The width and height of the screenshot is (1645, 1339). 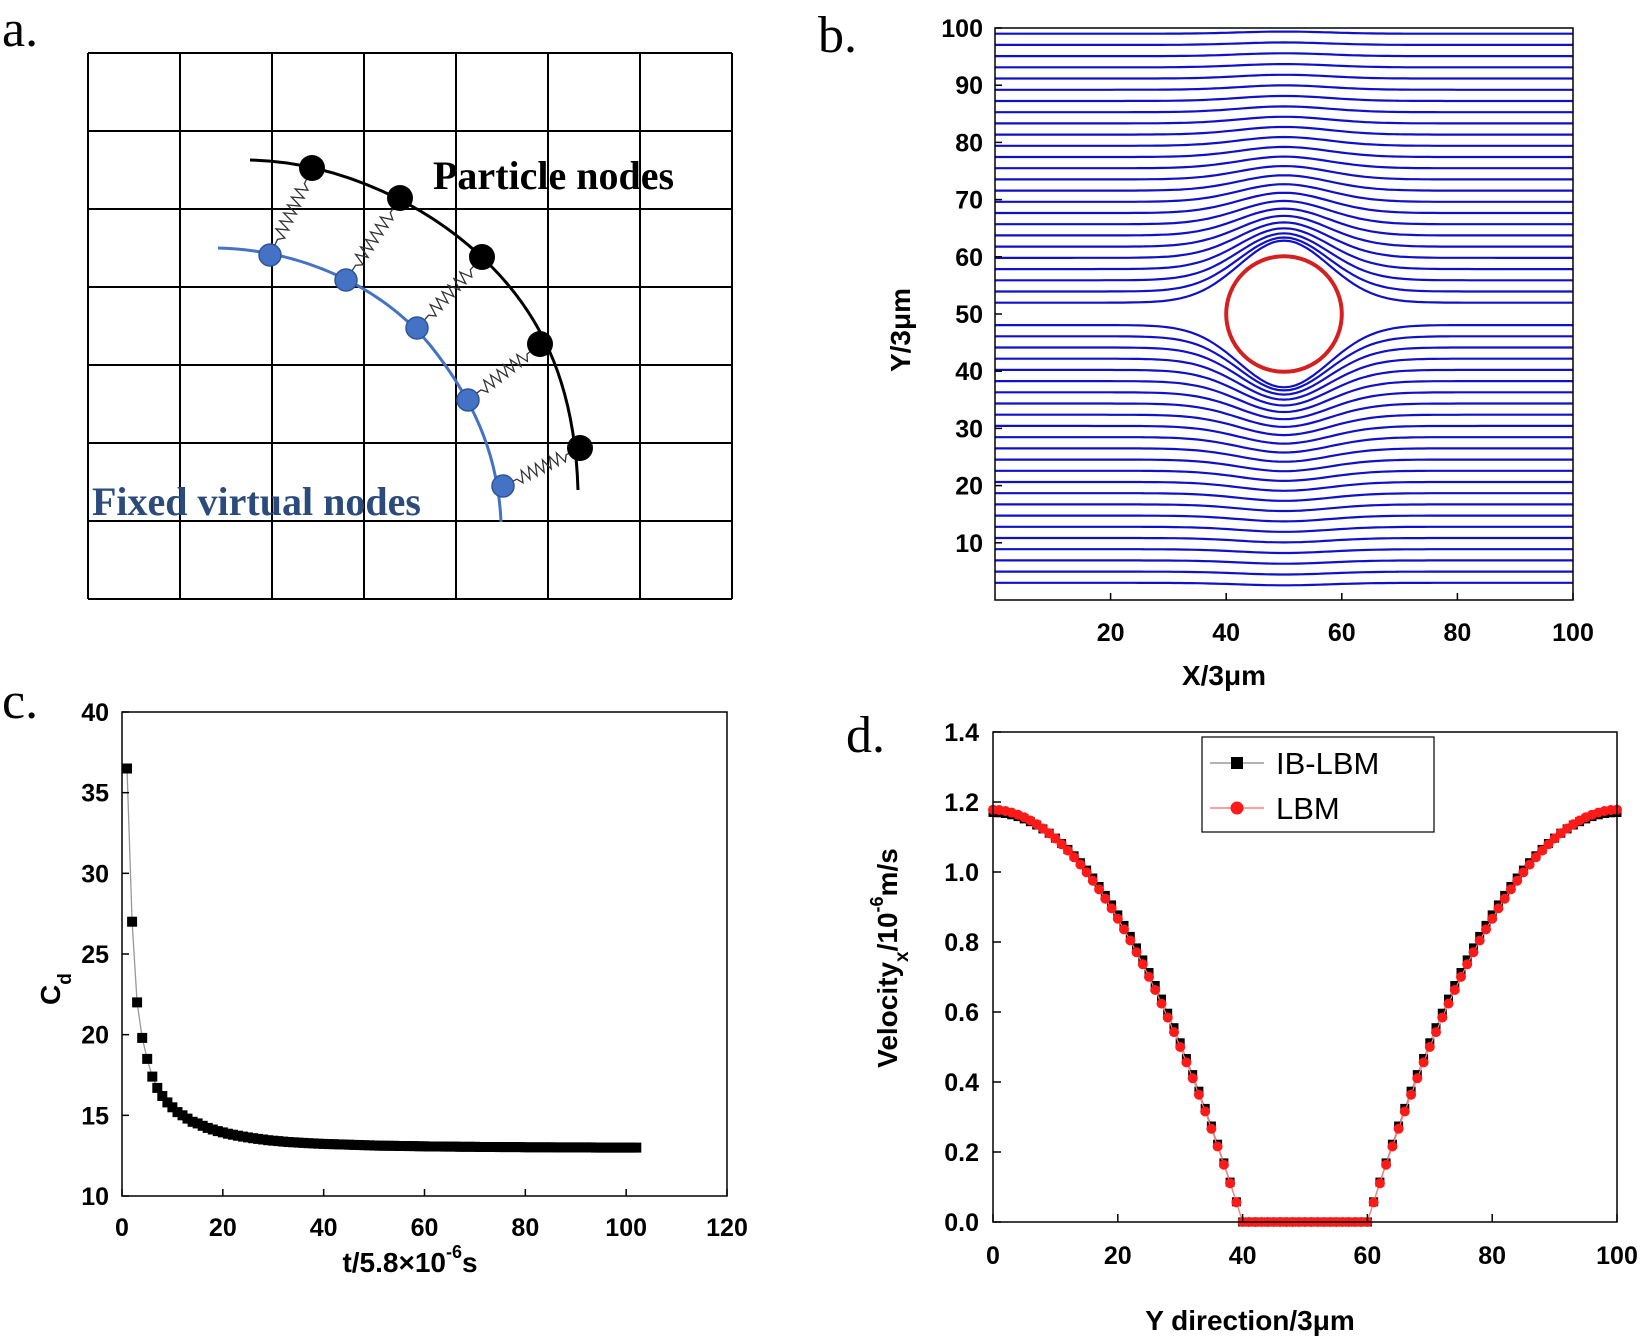 I want to click on panel-label-a: a., so click(x=20, y=29).